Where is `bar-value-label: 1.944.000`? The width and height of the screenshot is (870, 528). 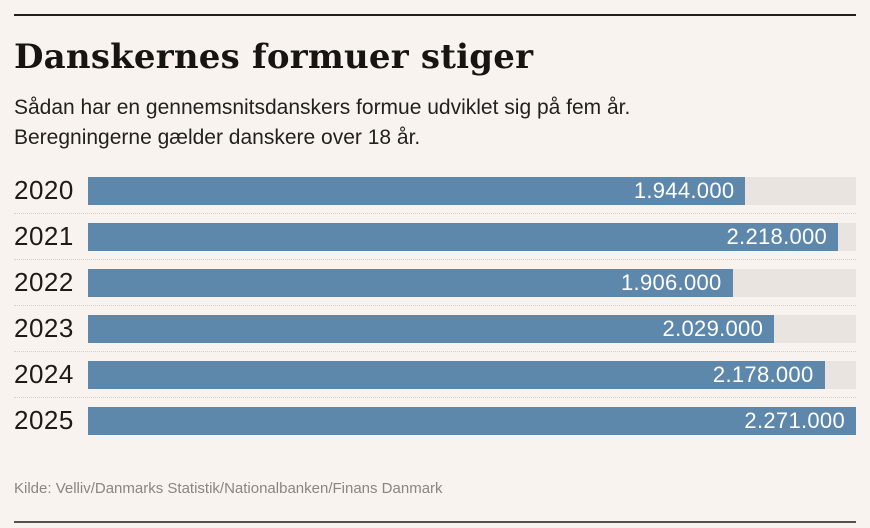
bar-value-label: 1.944.000 is located at coordinates (684, 190).